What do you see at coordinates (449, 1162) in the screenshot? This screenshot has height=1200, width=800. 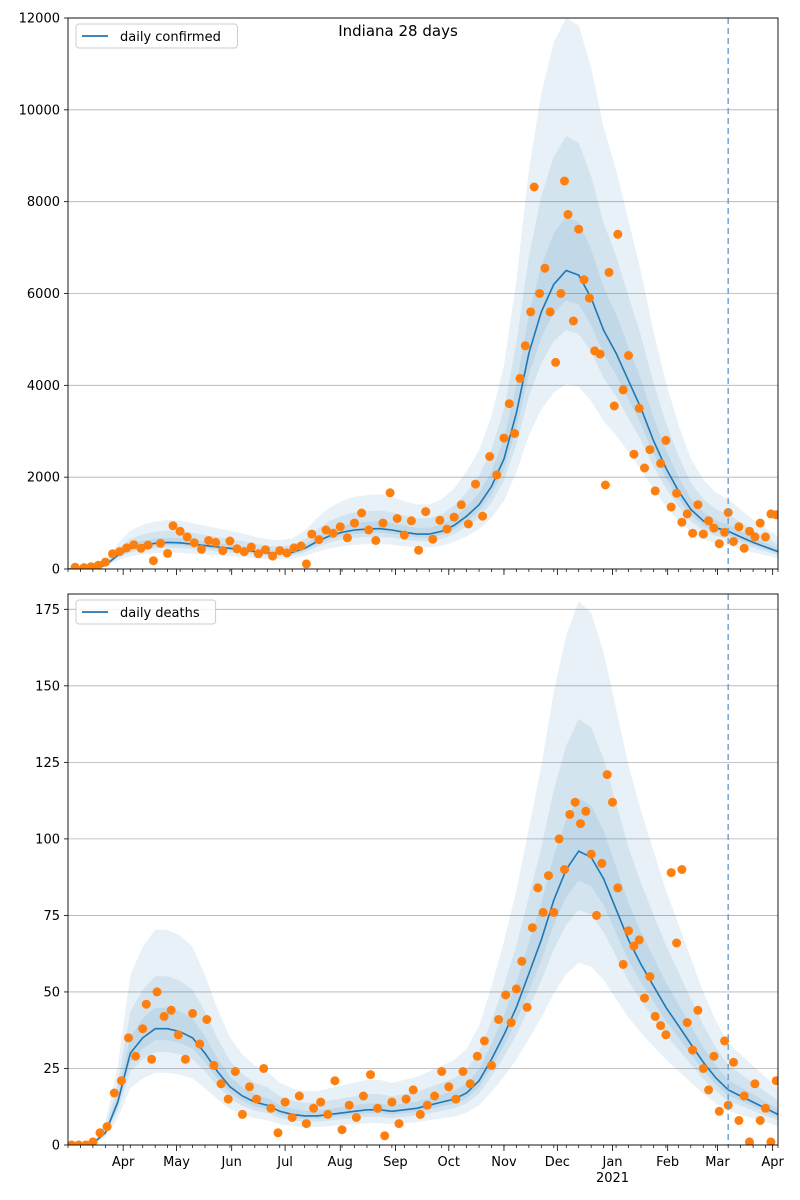 I see `x-tick-label: Oct` at bounding box center [449, 1162].